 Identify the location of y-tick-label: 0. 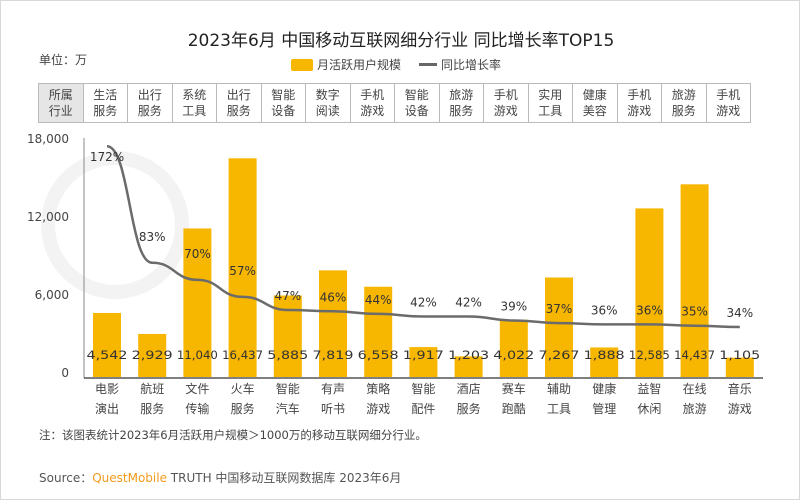
(65, 373).